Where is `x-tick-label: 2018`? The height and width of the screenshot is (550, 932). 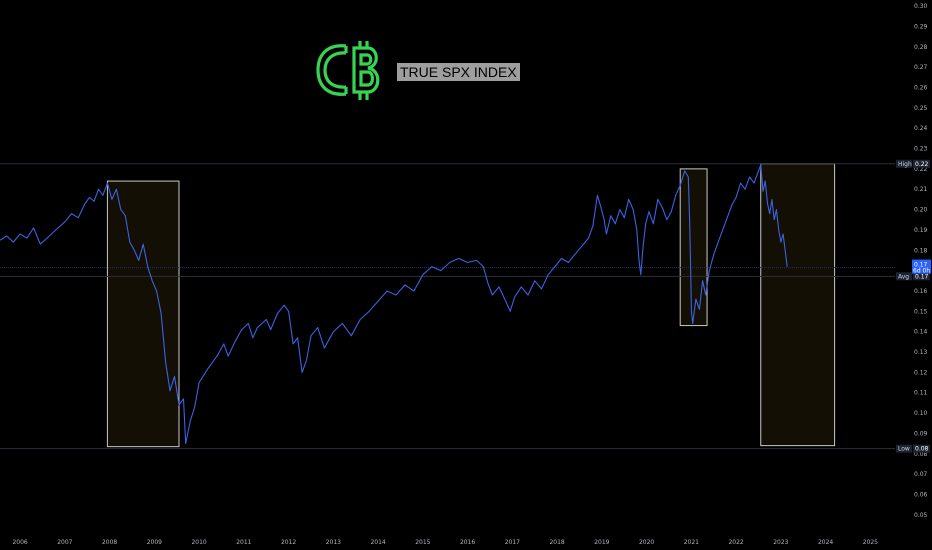 x-tick-label: 2018 is located at coordinates (556, 542).